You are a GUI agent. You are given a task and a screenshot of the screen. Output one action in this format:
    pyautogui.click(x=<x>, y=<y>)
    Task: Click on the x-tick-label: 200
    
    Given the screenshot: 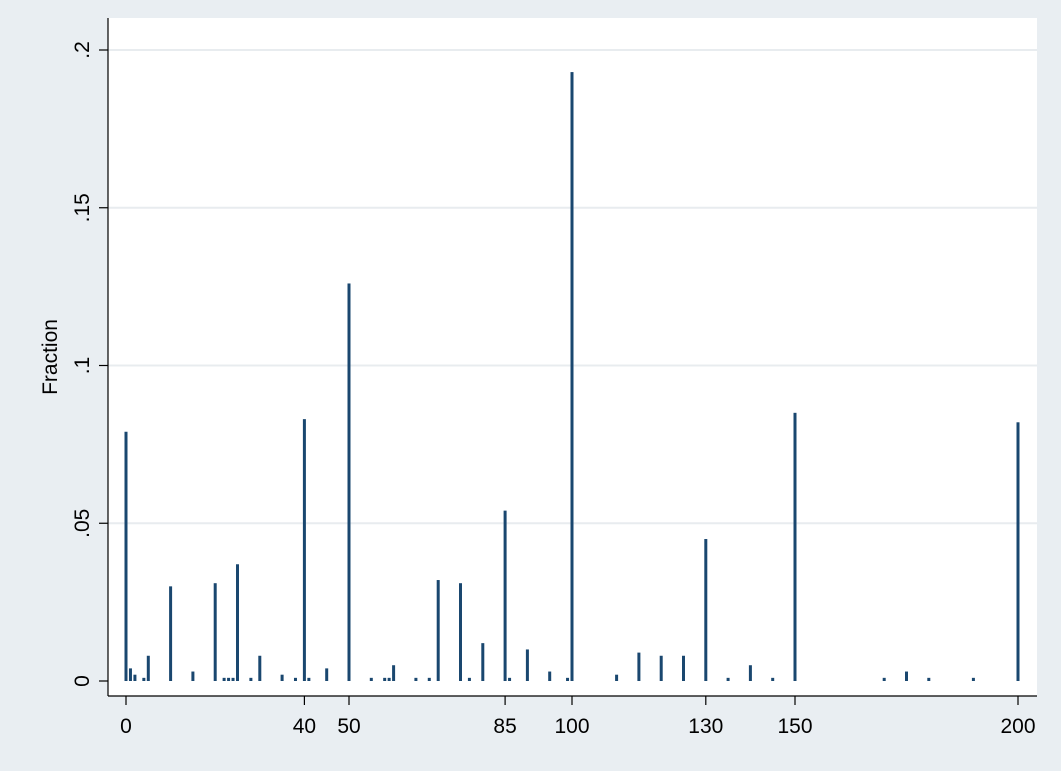 What is the action you would take?
    pyautogui.click(x=1017, y=726)
    